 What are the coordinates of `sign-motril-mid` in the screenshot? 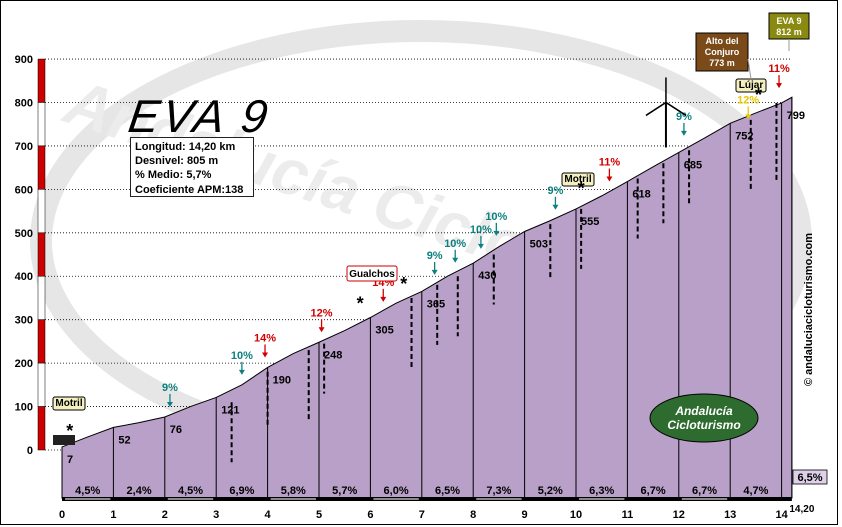 It's located at (578, 179).